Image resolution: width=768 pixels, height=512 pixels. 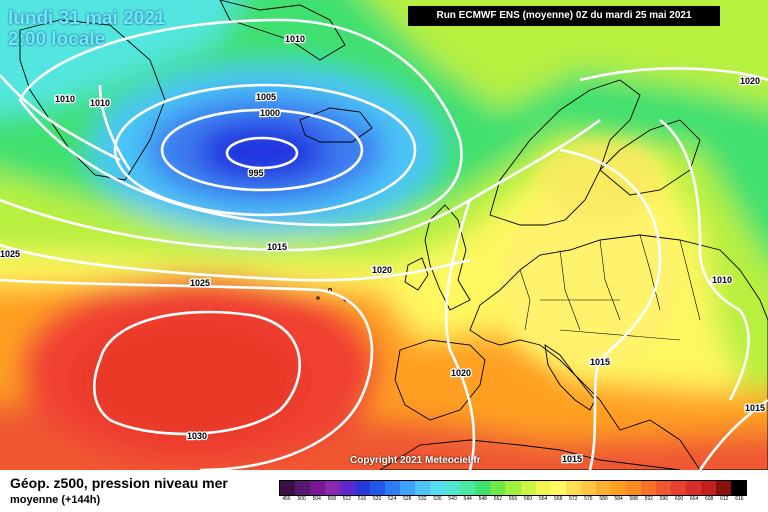 What do you see at coordinates (255, 173) in the screenshot?
I see `isobar-label: 995` at bounding box center [255, 173].